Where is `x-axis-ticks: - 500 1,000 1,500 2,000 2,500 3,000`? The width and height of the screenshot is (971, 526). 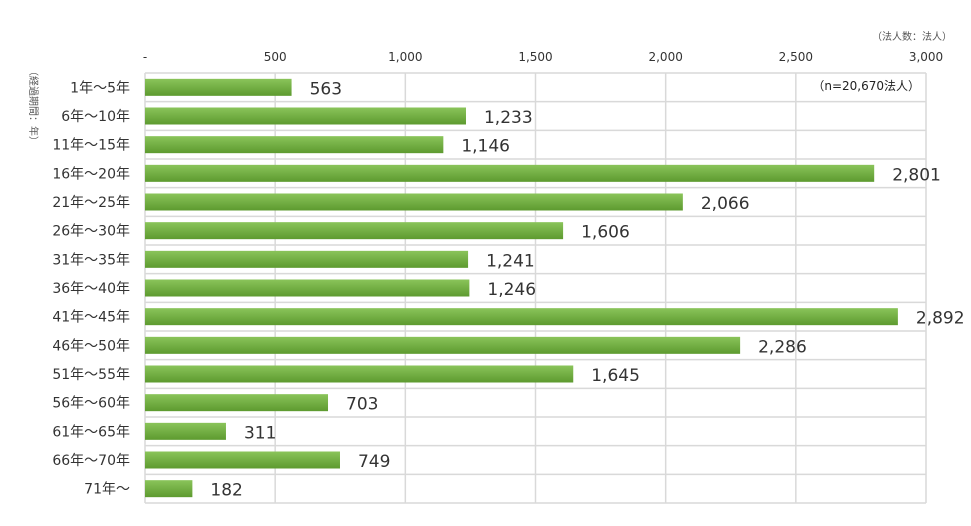
x-axis-ticks: - 500 1,000 1,500 2,000 2,500 3,000 is located at coordinates (543, 57).